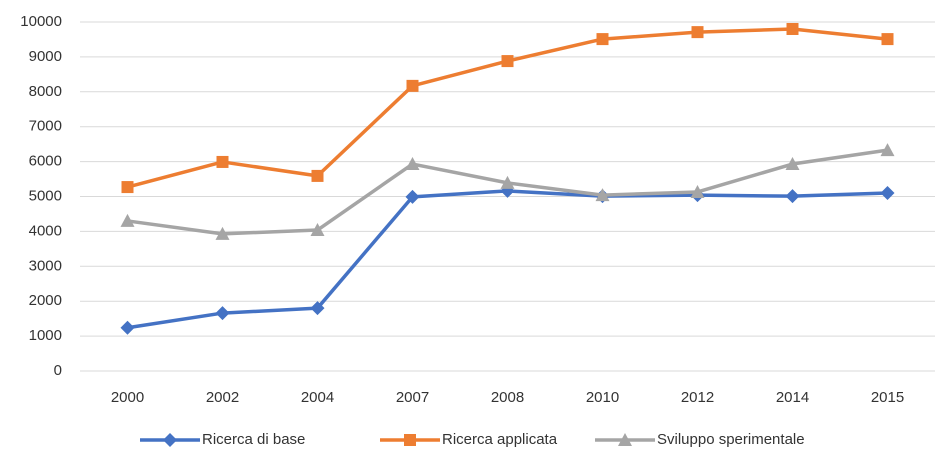 This screenshot has width=938, height=452. I want to click on legend-label: Sviluppo sperimentale, so click(731, 439).